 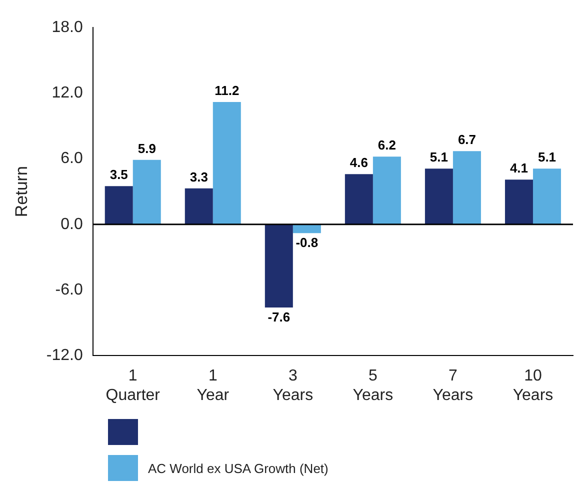 I want to click on x-tick-label: 5 Years, so click(x=373, y=386).